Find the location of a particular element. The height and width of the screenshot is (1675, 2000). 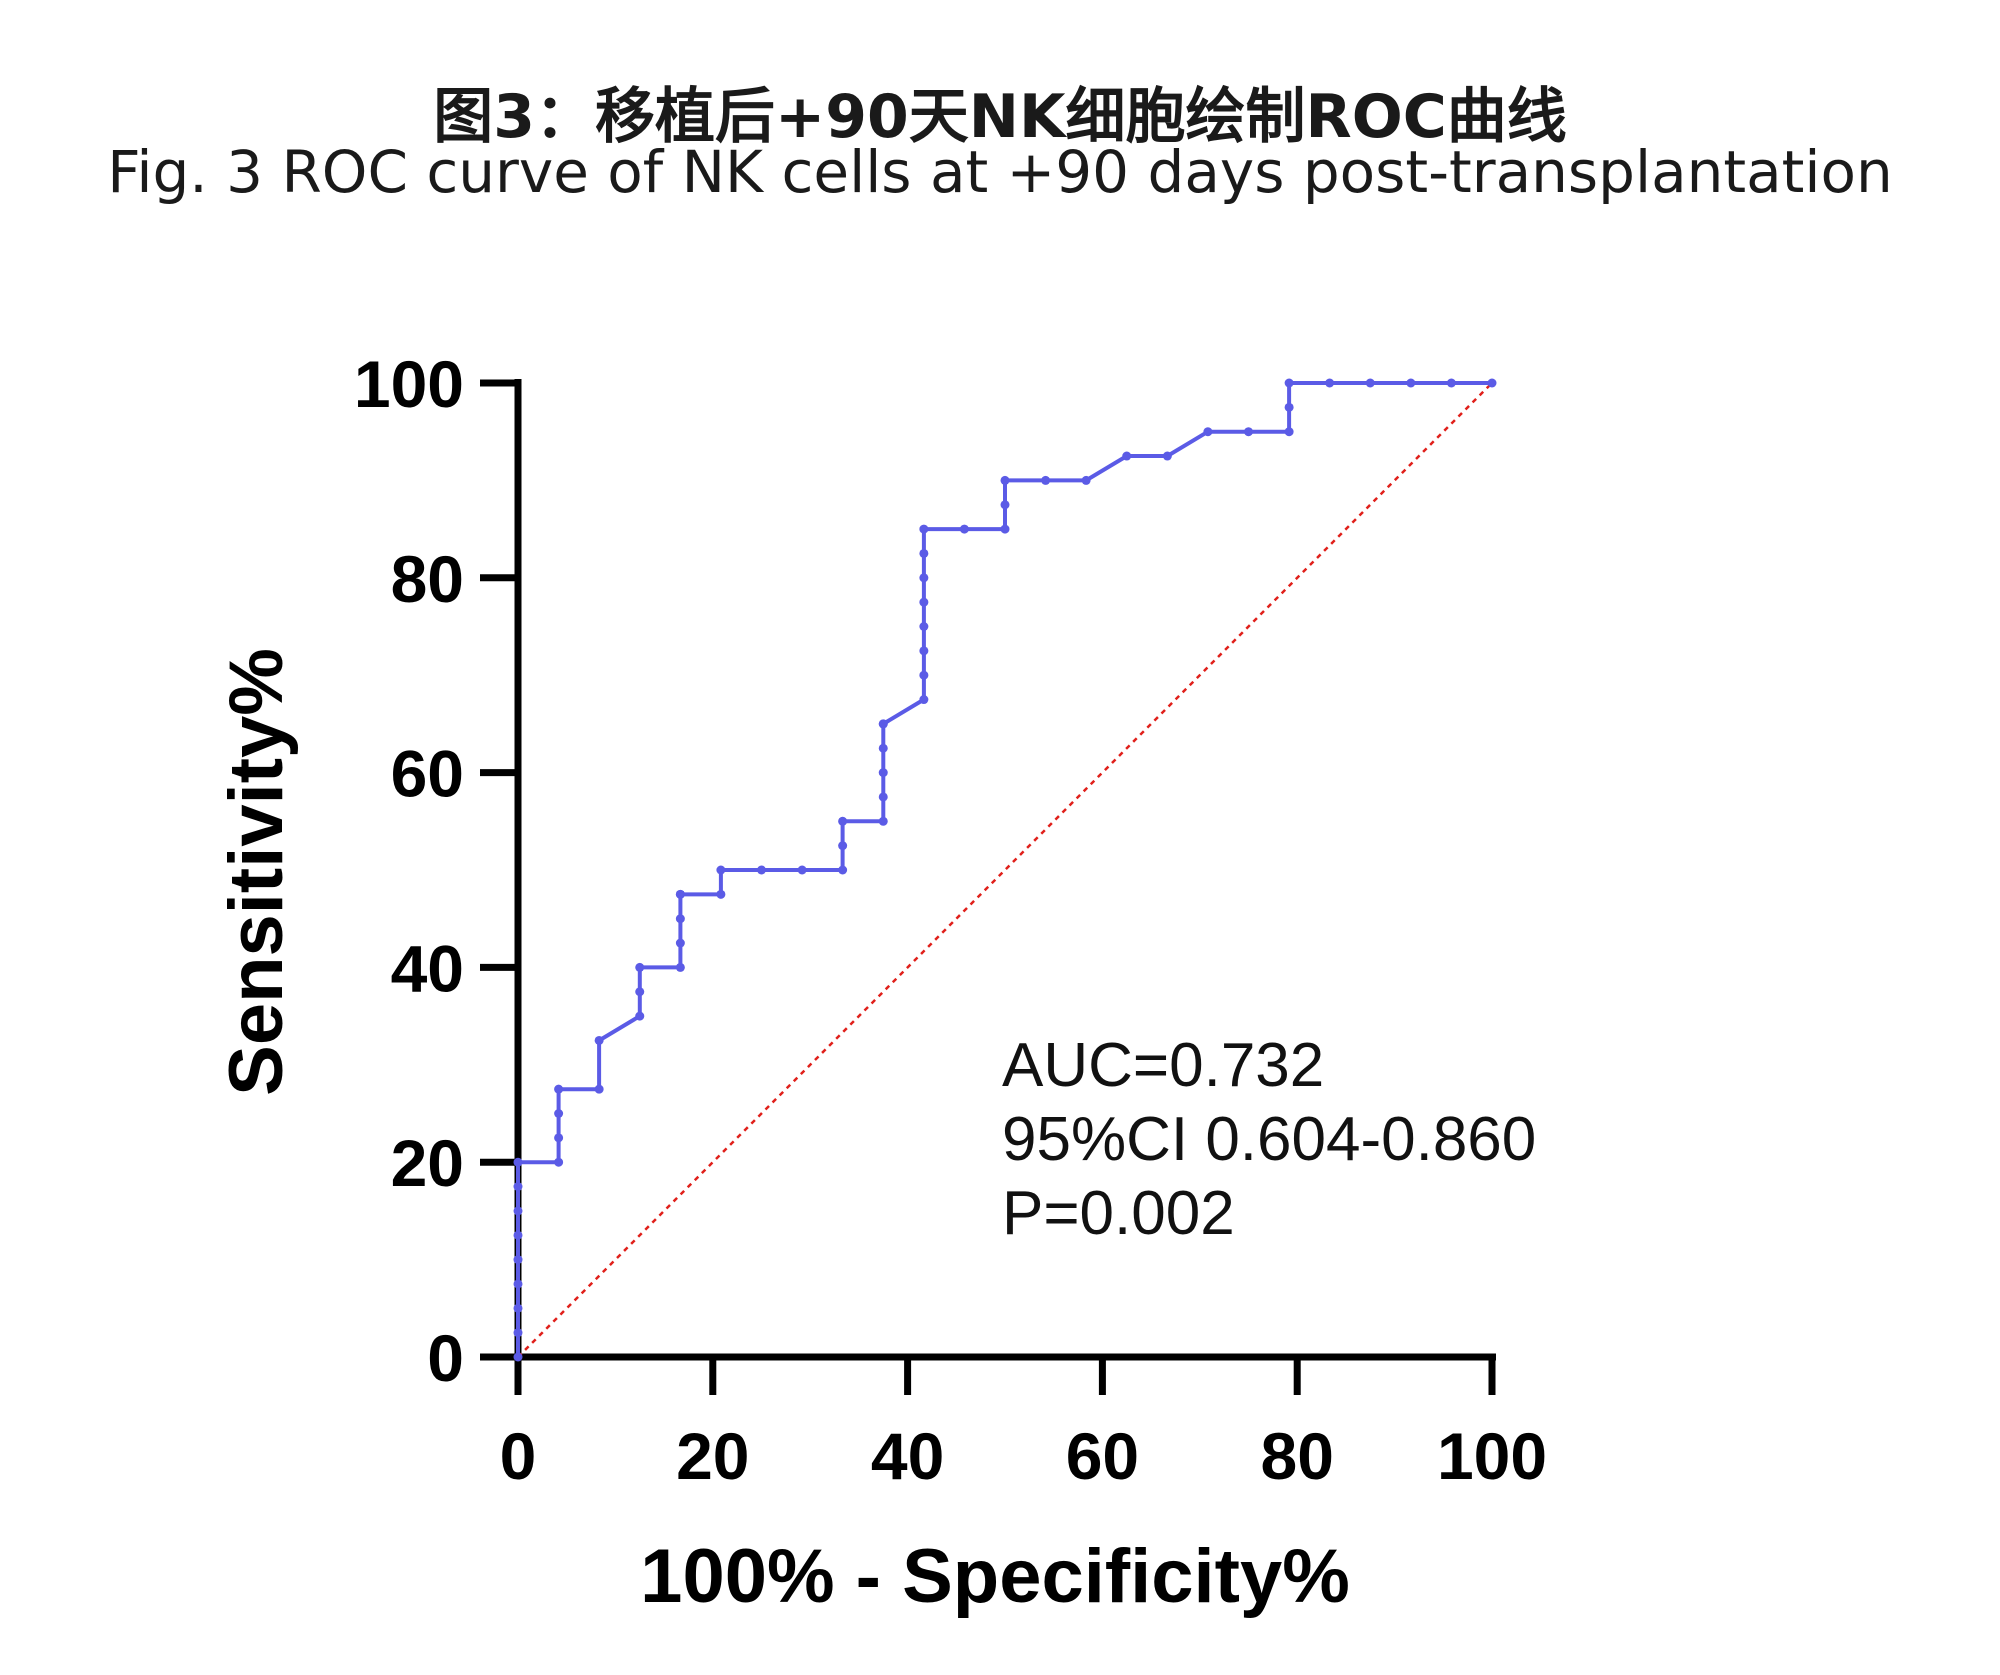

annotation-p: P=0.002 is located at coordinates (1118, 1213).